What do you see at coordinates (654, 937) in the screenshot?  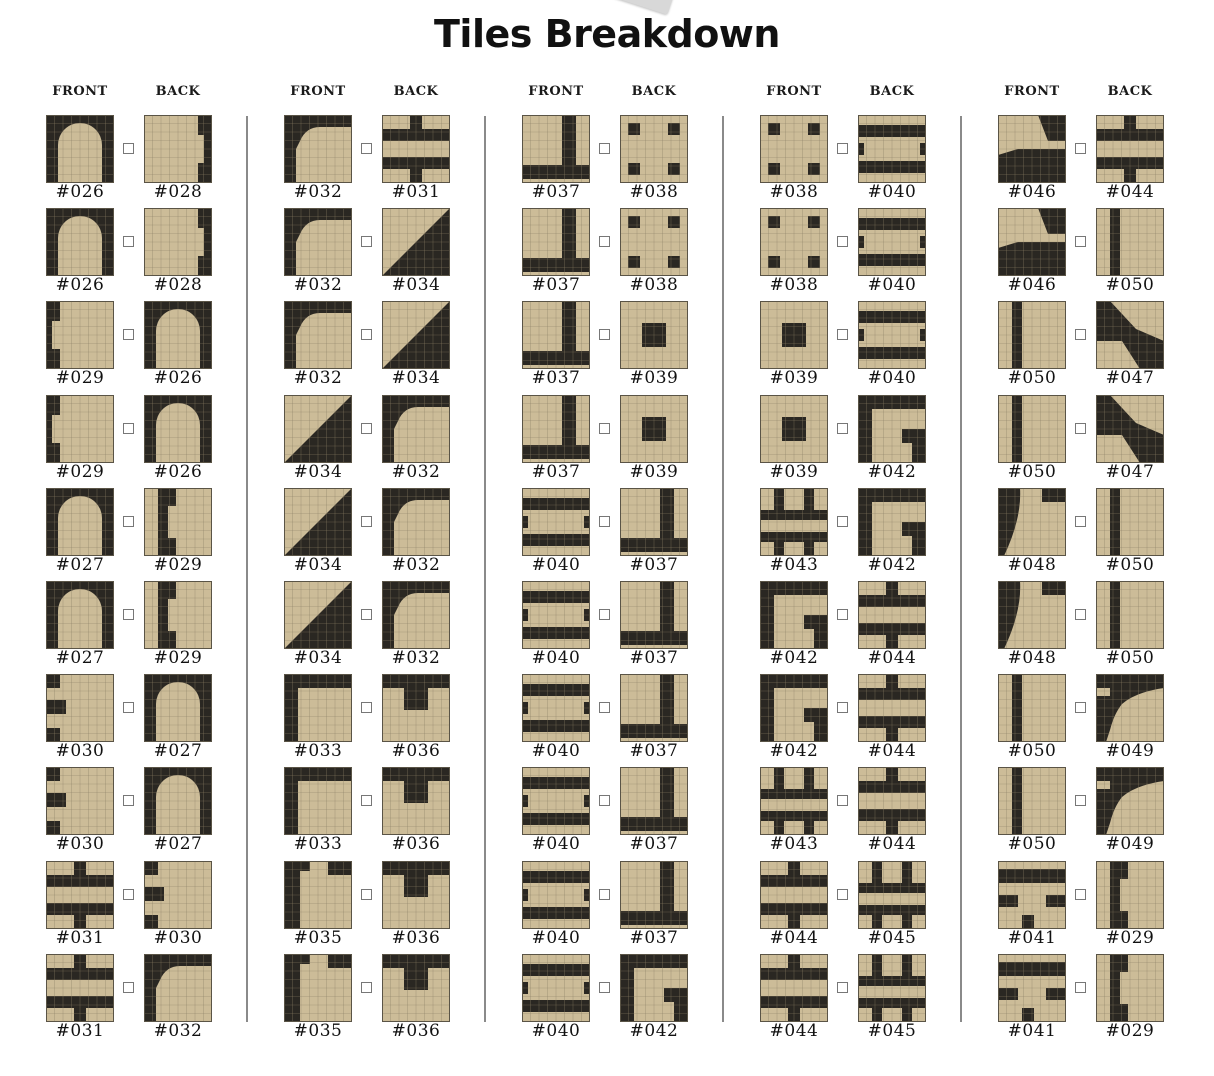 I see `back-tile-label: #037` at bounding box center [654, 937].